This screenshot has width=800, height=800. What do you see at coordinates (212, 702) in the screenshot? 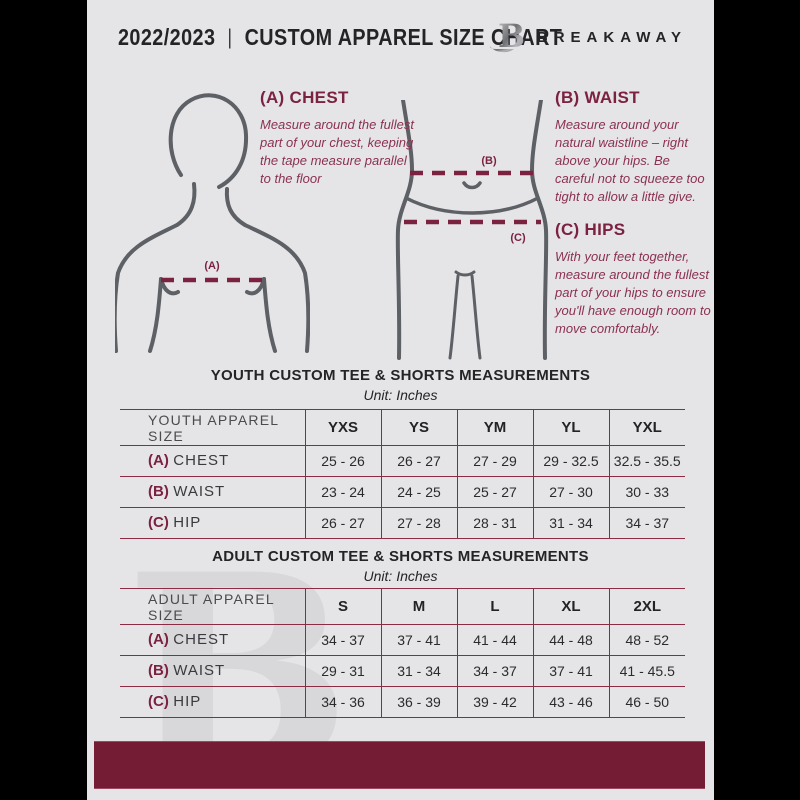
I see `adult-hip-label: (C) HIP` at bounding box center [212, 702].